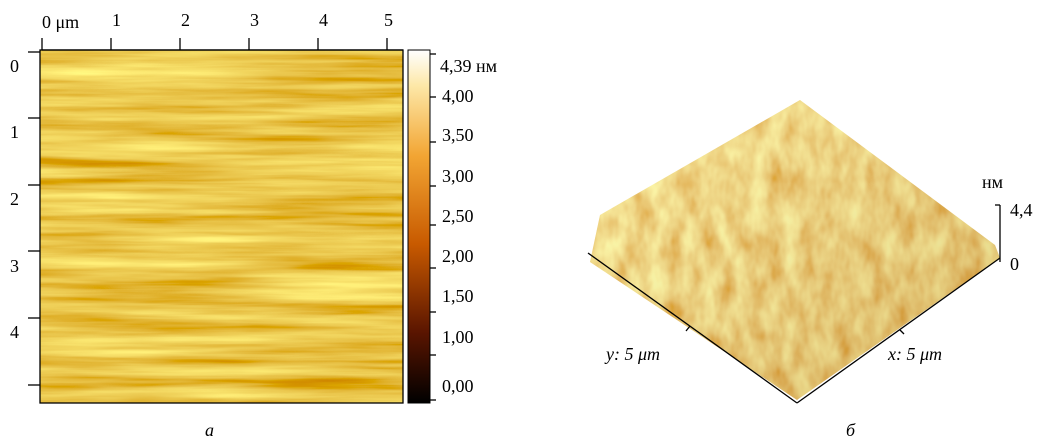 The height and width of the screenshot is (443, 1043). I want to click on x-tick-label: 0 μm, so click(60, 22).